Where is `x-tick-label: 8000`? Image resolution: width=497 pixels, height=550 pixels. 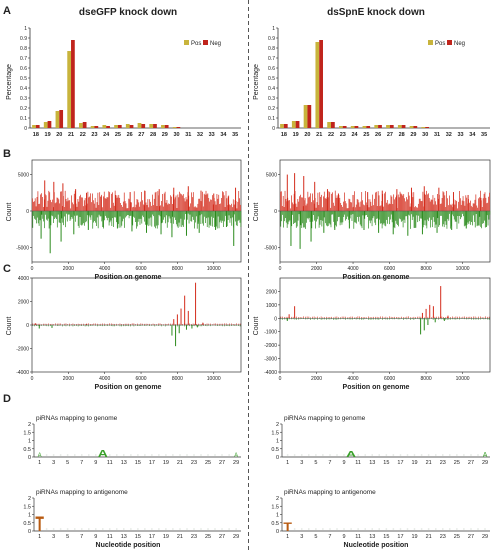
x-tick-label: 8000 is located at coordinates (177, 269).